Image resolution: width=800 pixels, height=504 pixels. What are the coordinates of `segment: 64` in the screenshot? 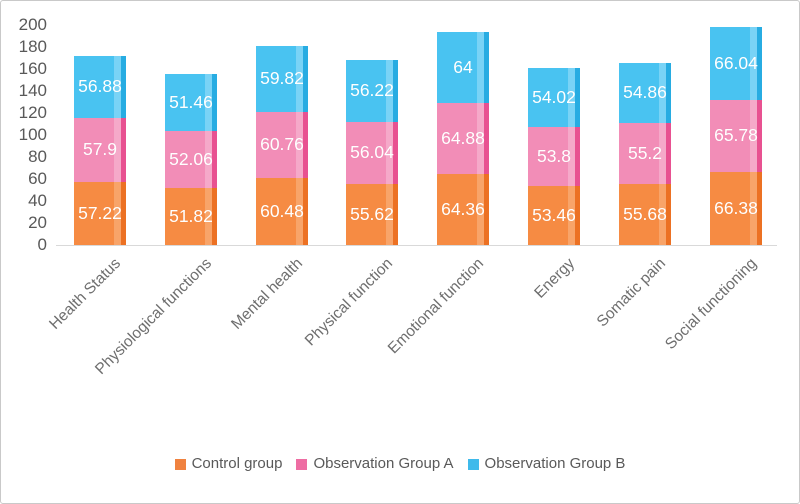 It's located at (463, 67).